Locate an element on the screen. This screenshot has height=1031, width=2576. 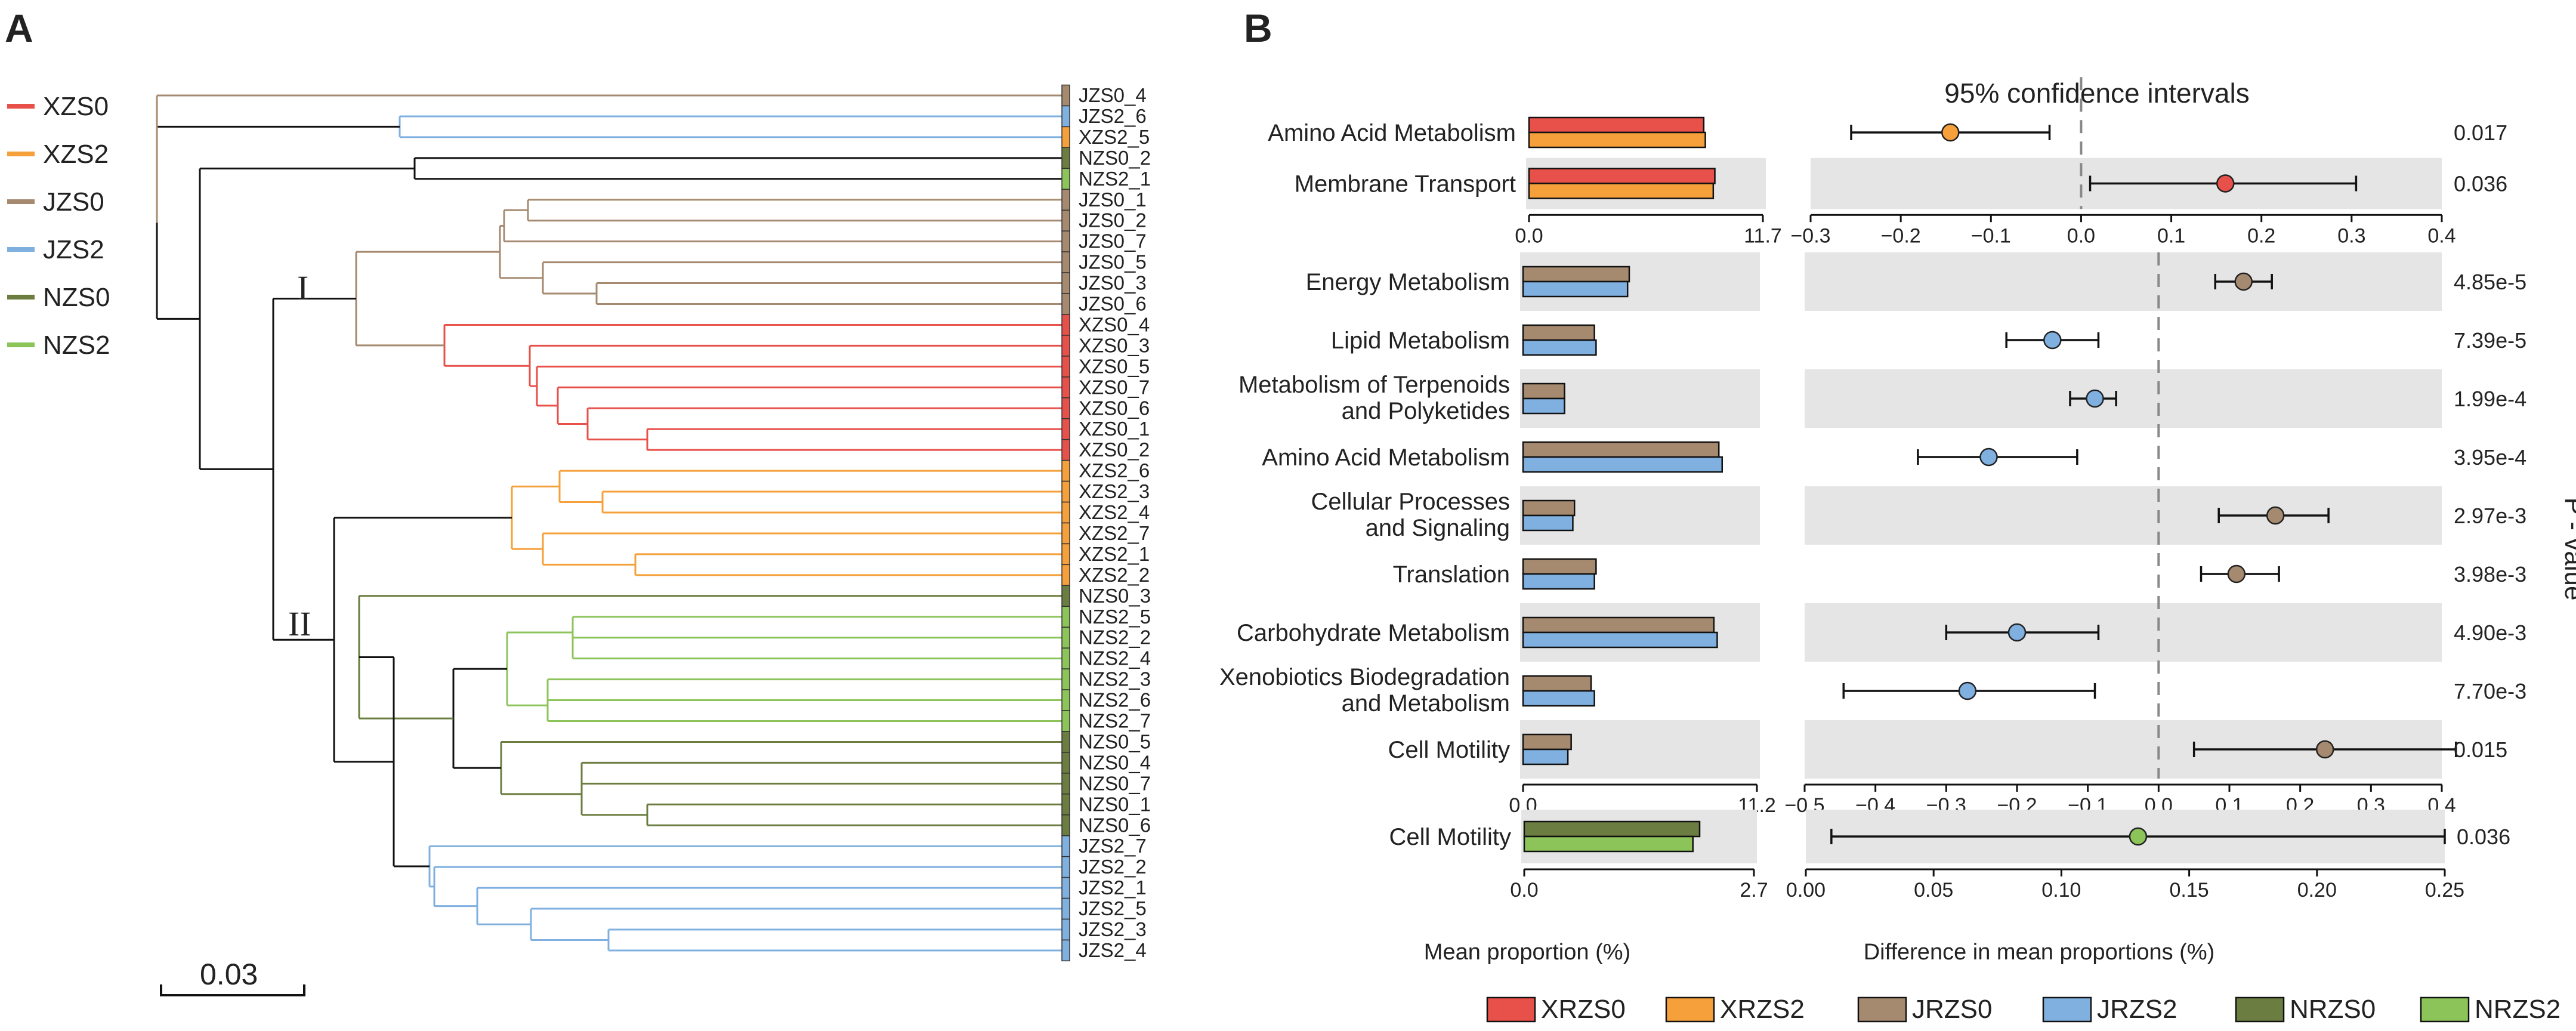
x-axis-title-mean-proportion: Mean proportion (%) is located at coordinates (1527, 952).